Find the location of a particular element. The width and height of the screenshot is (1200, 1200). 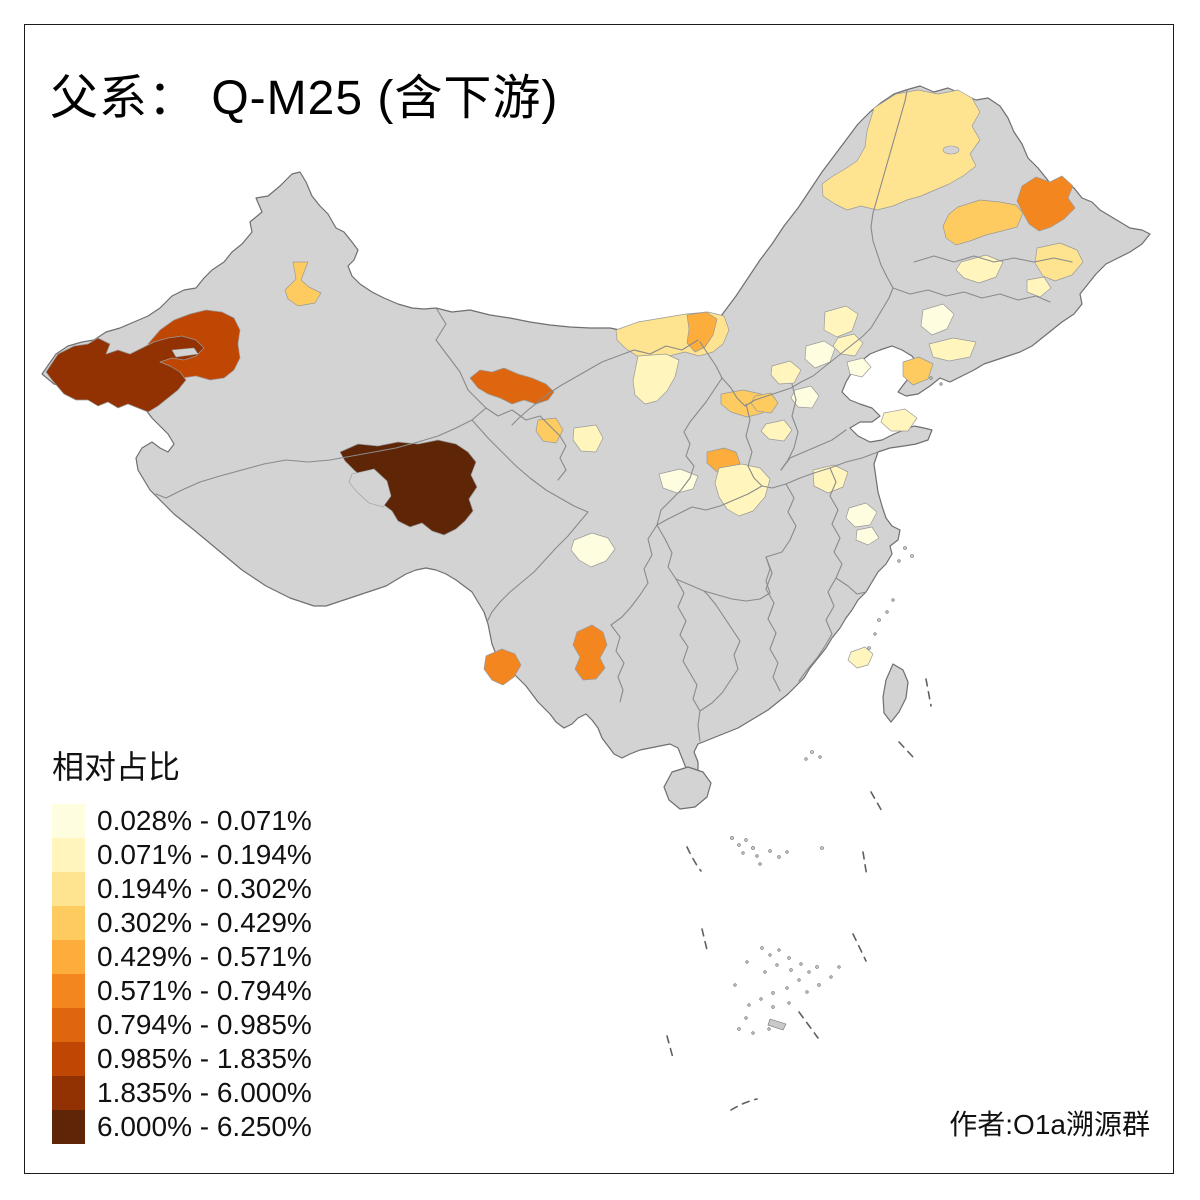

region-coastal-fujian-small is located at coordinates (860, 657).